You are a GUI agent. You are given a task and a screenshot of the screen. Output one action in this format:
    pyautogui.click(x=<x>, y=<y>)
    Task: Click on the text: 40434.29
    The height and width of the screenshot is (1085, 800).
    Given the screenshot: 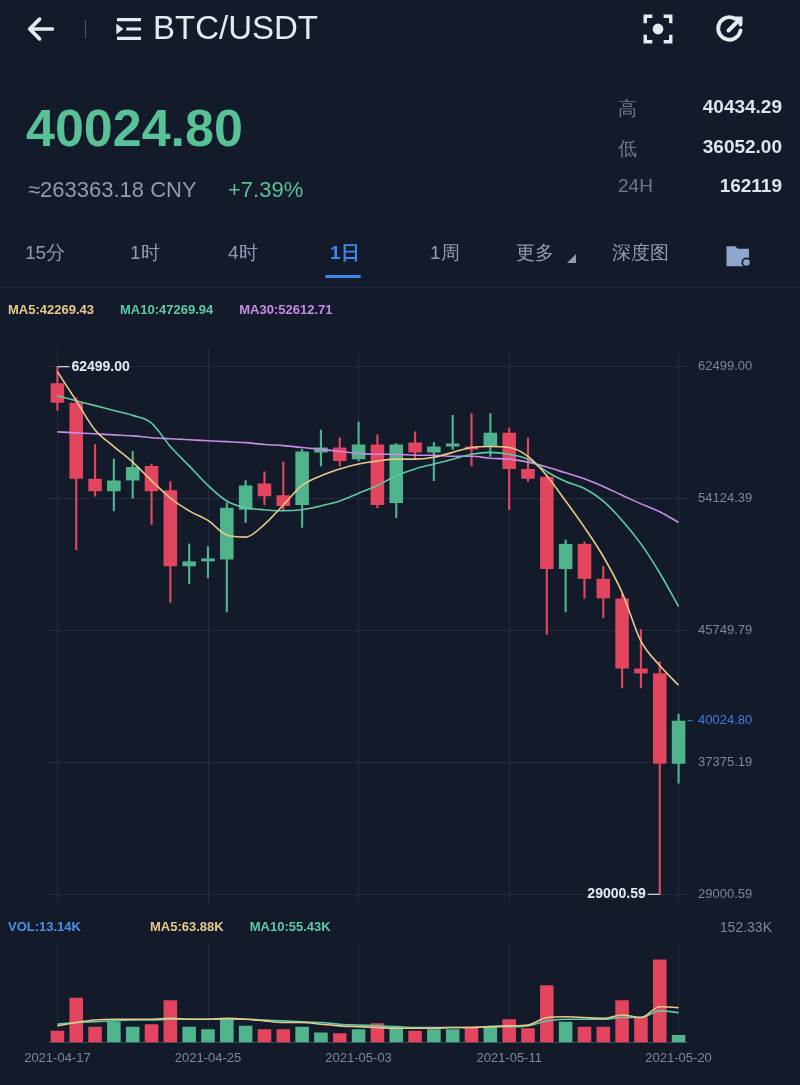 What is the action you would take?
    pyautogui.click(x=742, y=107)
    